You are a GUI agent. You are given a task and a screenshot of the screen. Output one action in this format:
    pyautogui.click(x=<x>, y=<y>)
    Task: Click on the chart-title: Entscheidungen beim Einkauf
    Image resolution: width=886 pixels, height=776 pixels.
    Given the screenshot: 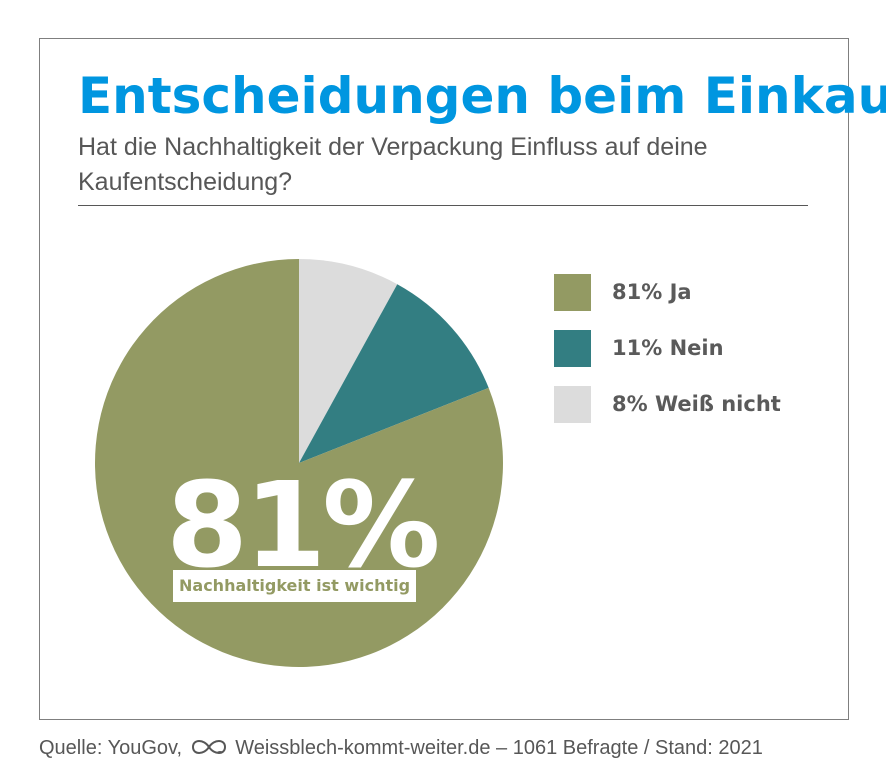 What is the action you would take?
    pyautogui.click(x=482, y=96)
    